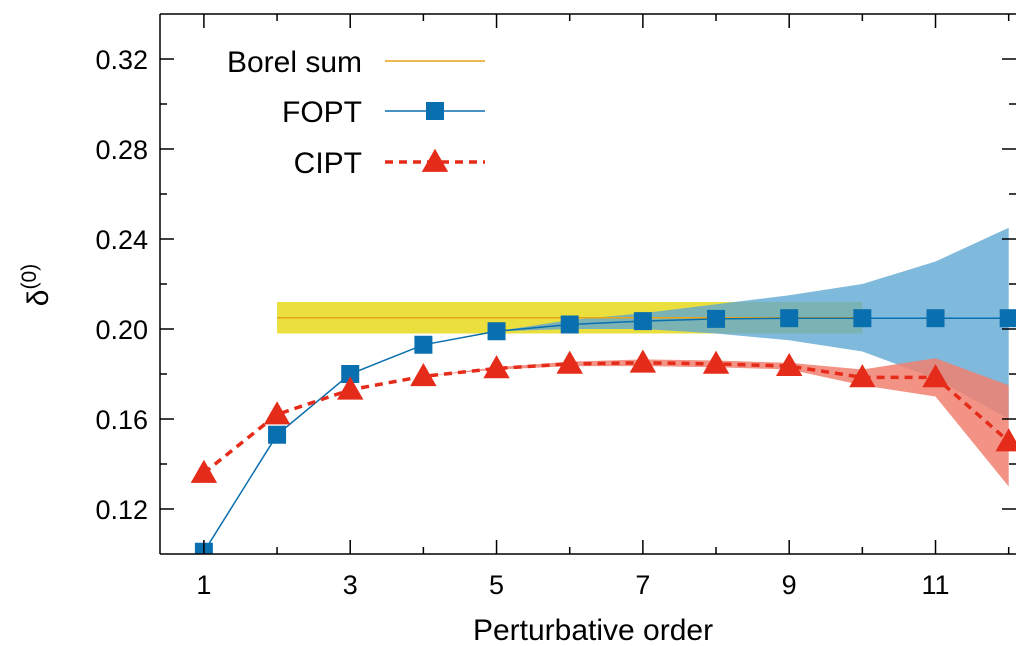 The width and height of the screenshot is (1016, 646). Describe the element at coordinates (716, 422) in the screenshot. I see `cipt-band` at that location.